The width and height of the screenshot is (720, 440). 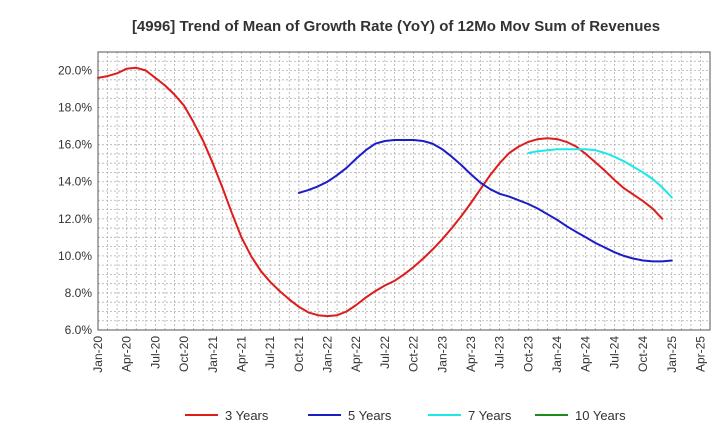 I want to click on legend-label: 10 Years, so click(x=600, y=415).